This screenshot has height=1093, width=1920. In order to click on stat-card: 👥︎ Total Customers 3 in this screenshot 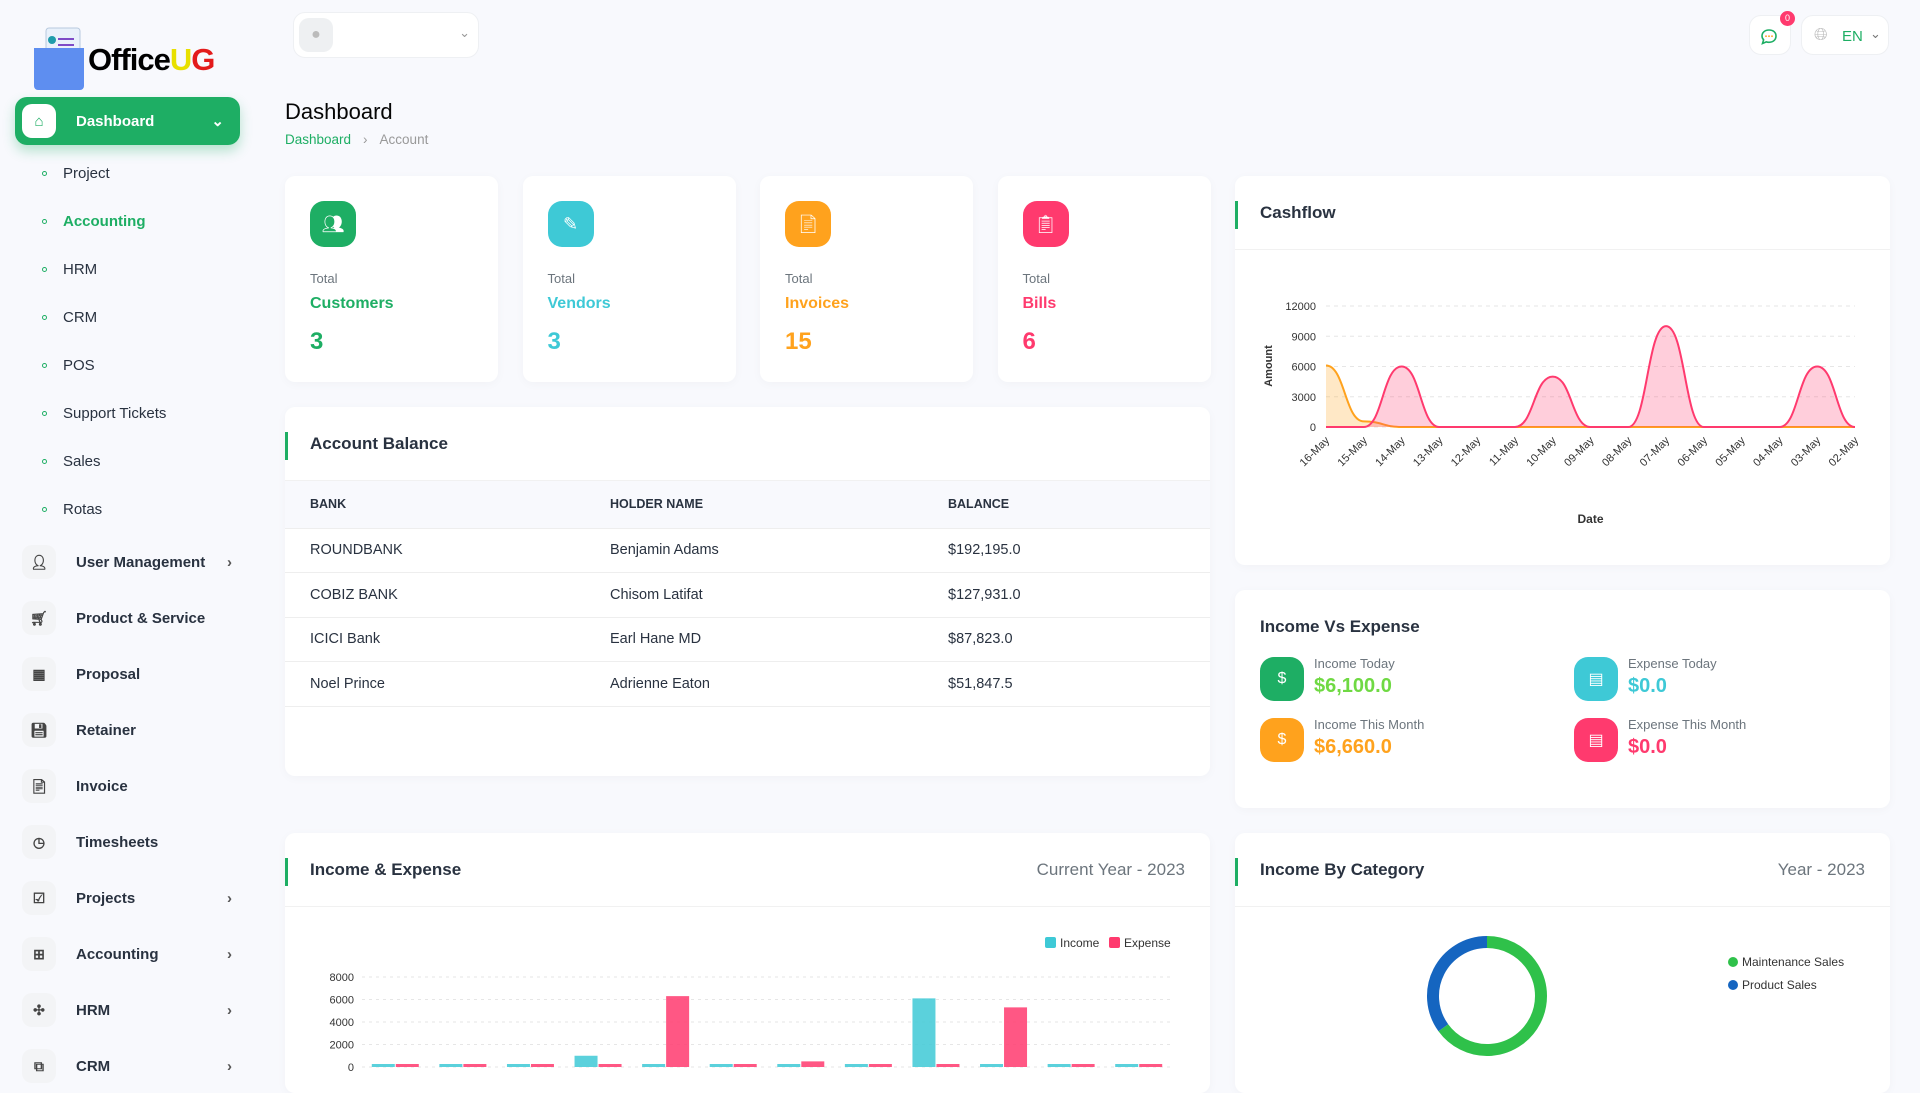, I will do `click(391, 279)`.